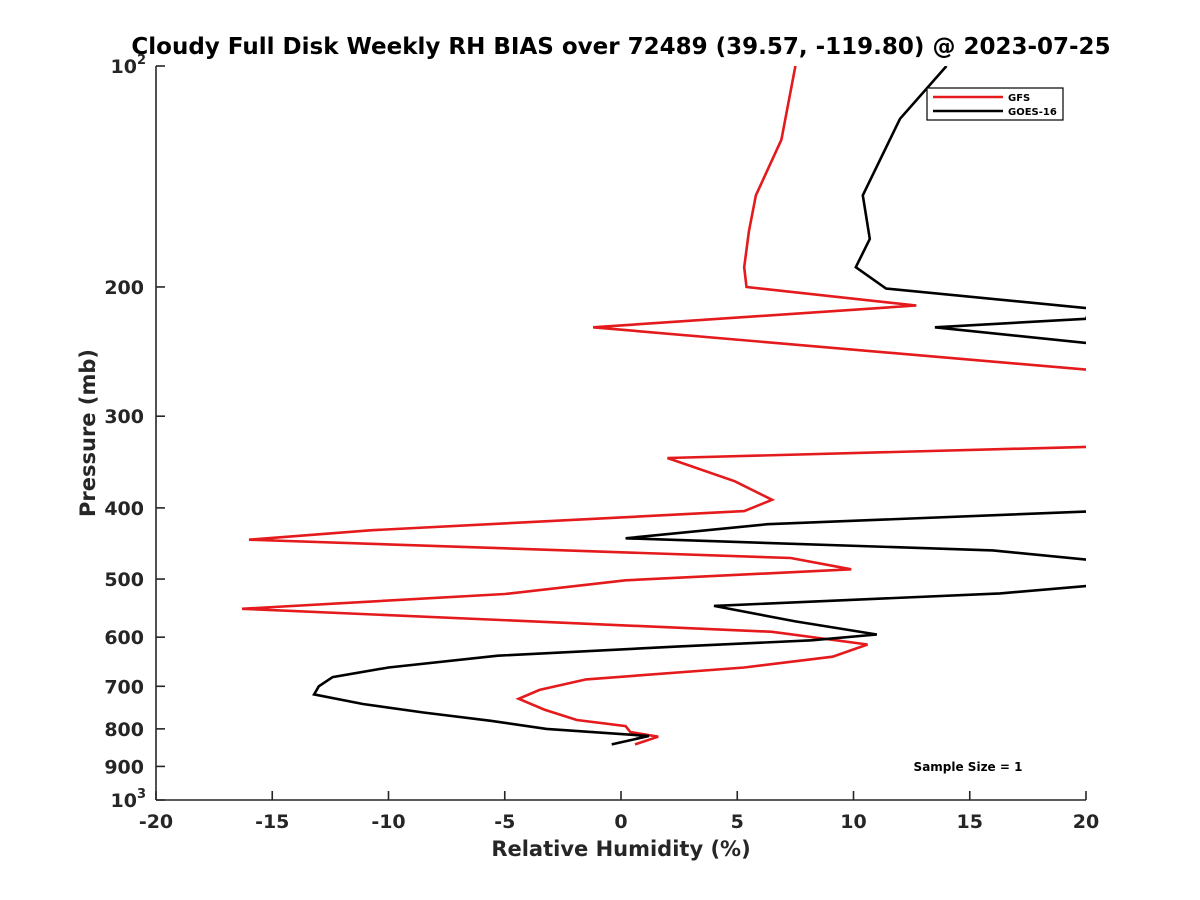  I want to click on x-tick-label: -10, so click(388, 822).